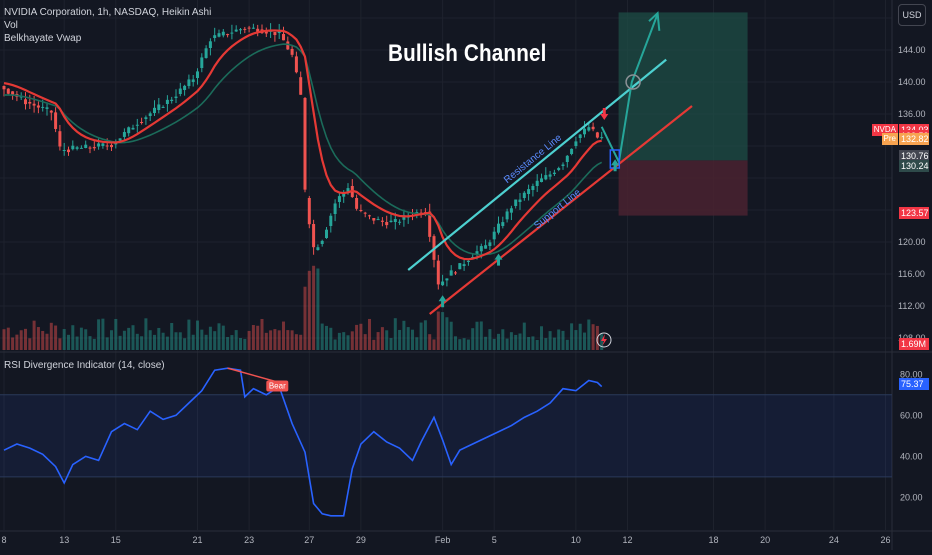 The height and width of the screenshot is (555, 932). What do you see at coordinates (249, 540) in the screenshot?
I see `date-tick-label: 23` at bounding box center [249, 540].